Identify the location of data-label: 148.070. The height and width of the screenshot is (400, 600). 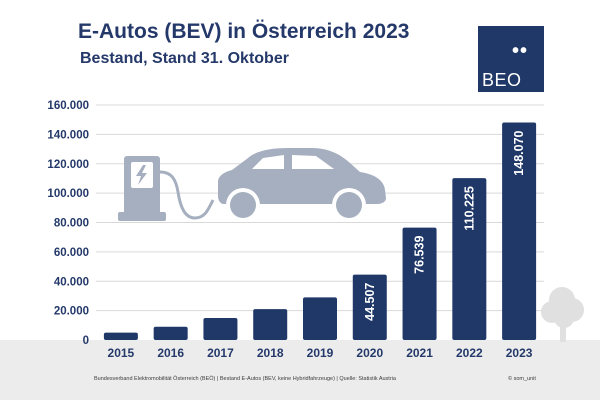
(519, 152).